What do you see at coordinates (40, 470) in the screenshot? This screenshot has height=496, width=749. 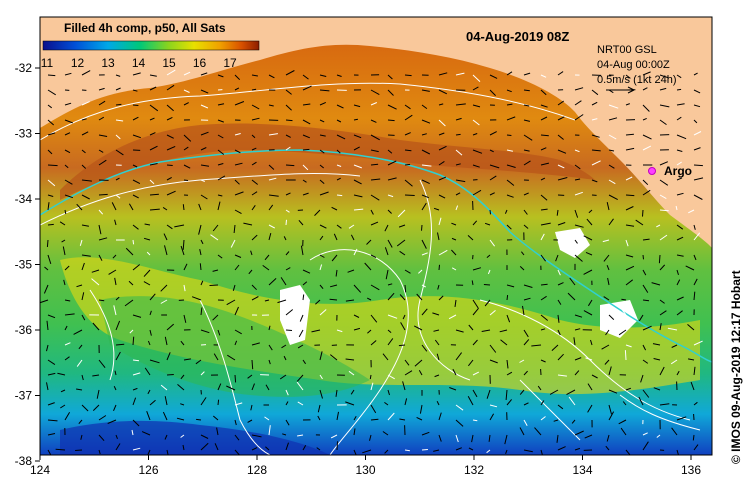 I see `x-tick-label: 124` at bounding box center [40, 470].